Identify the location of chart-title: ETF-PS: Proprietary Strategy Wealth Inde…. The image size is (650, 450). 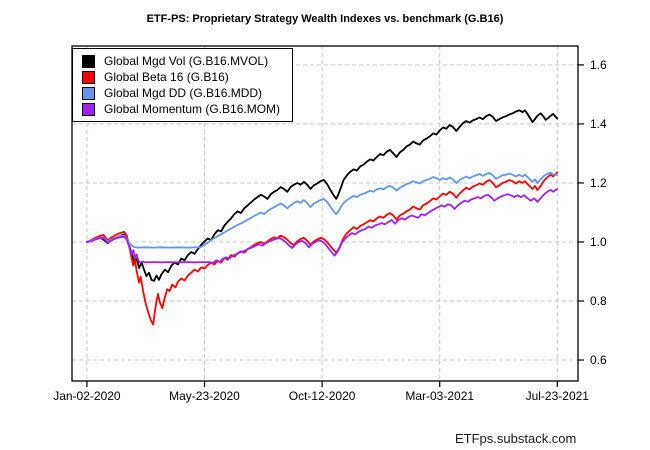
(325, 19).